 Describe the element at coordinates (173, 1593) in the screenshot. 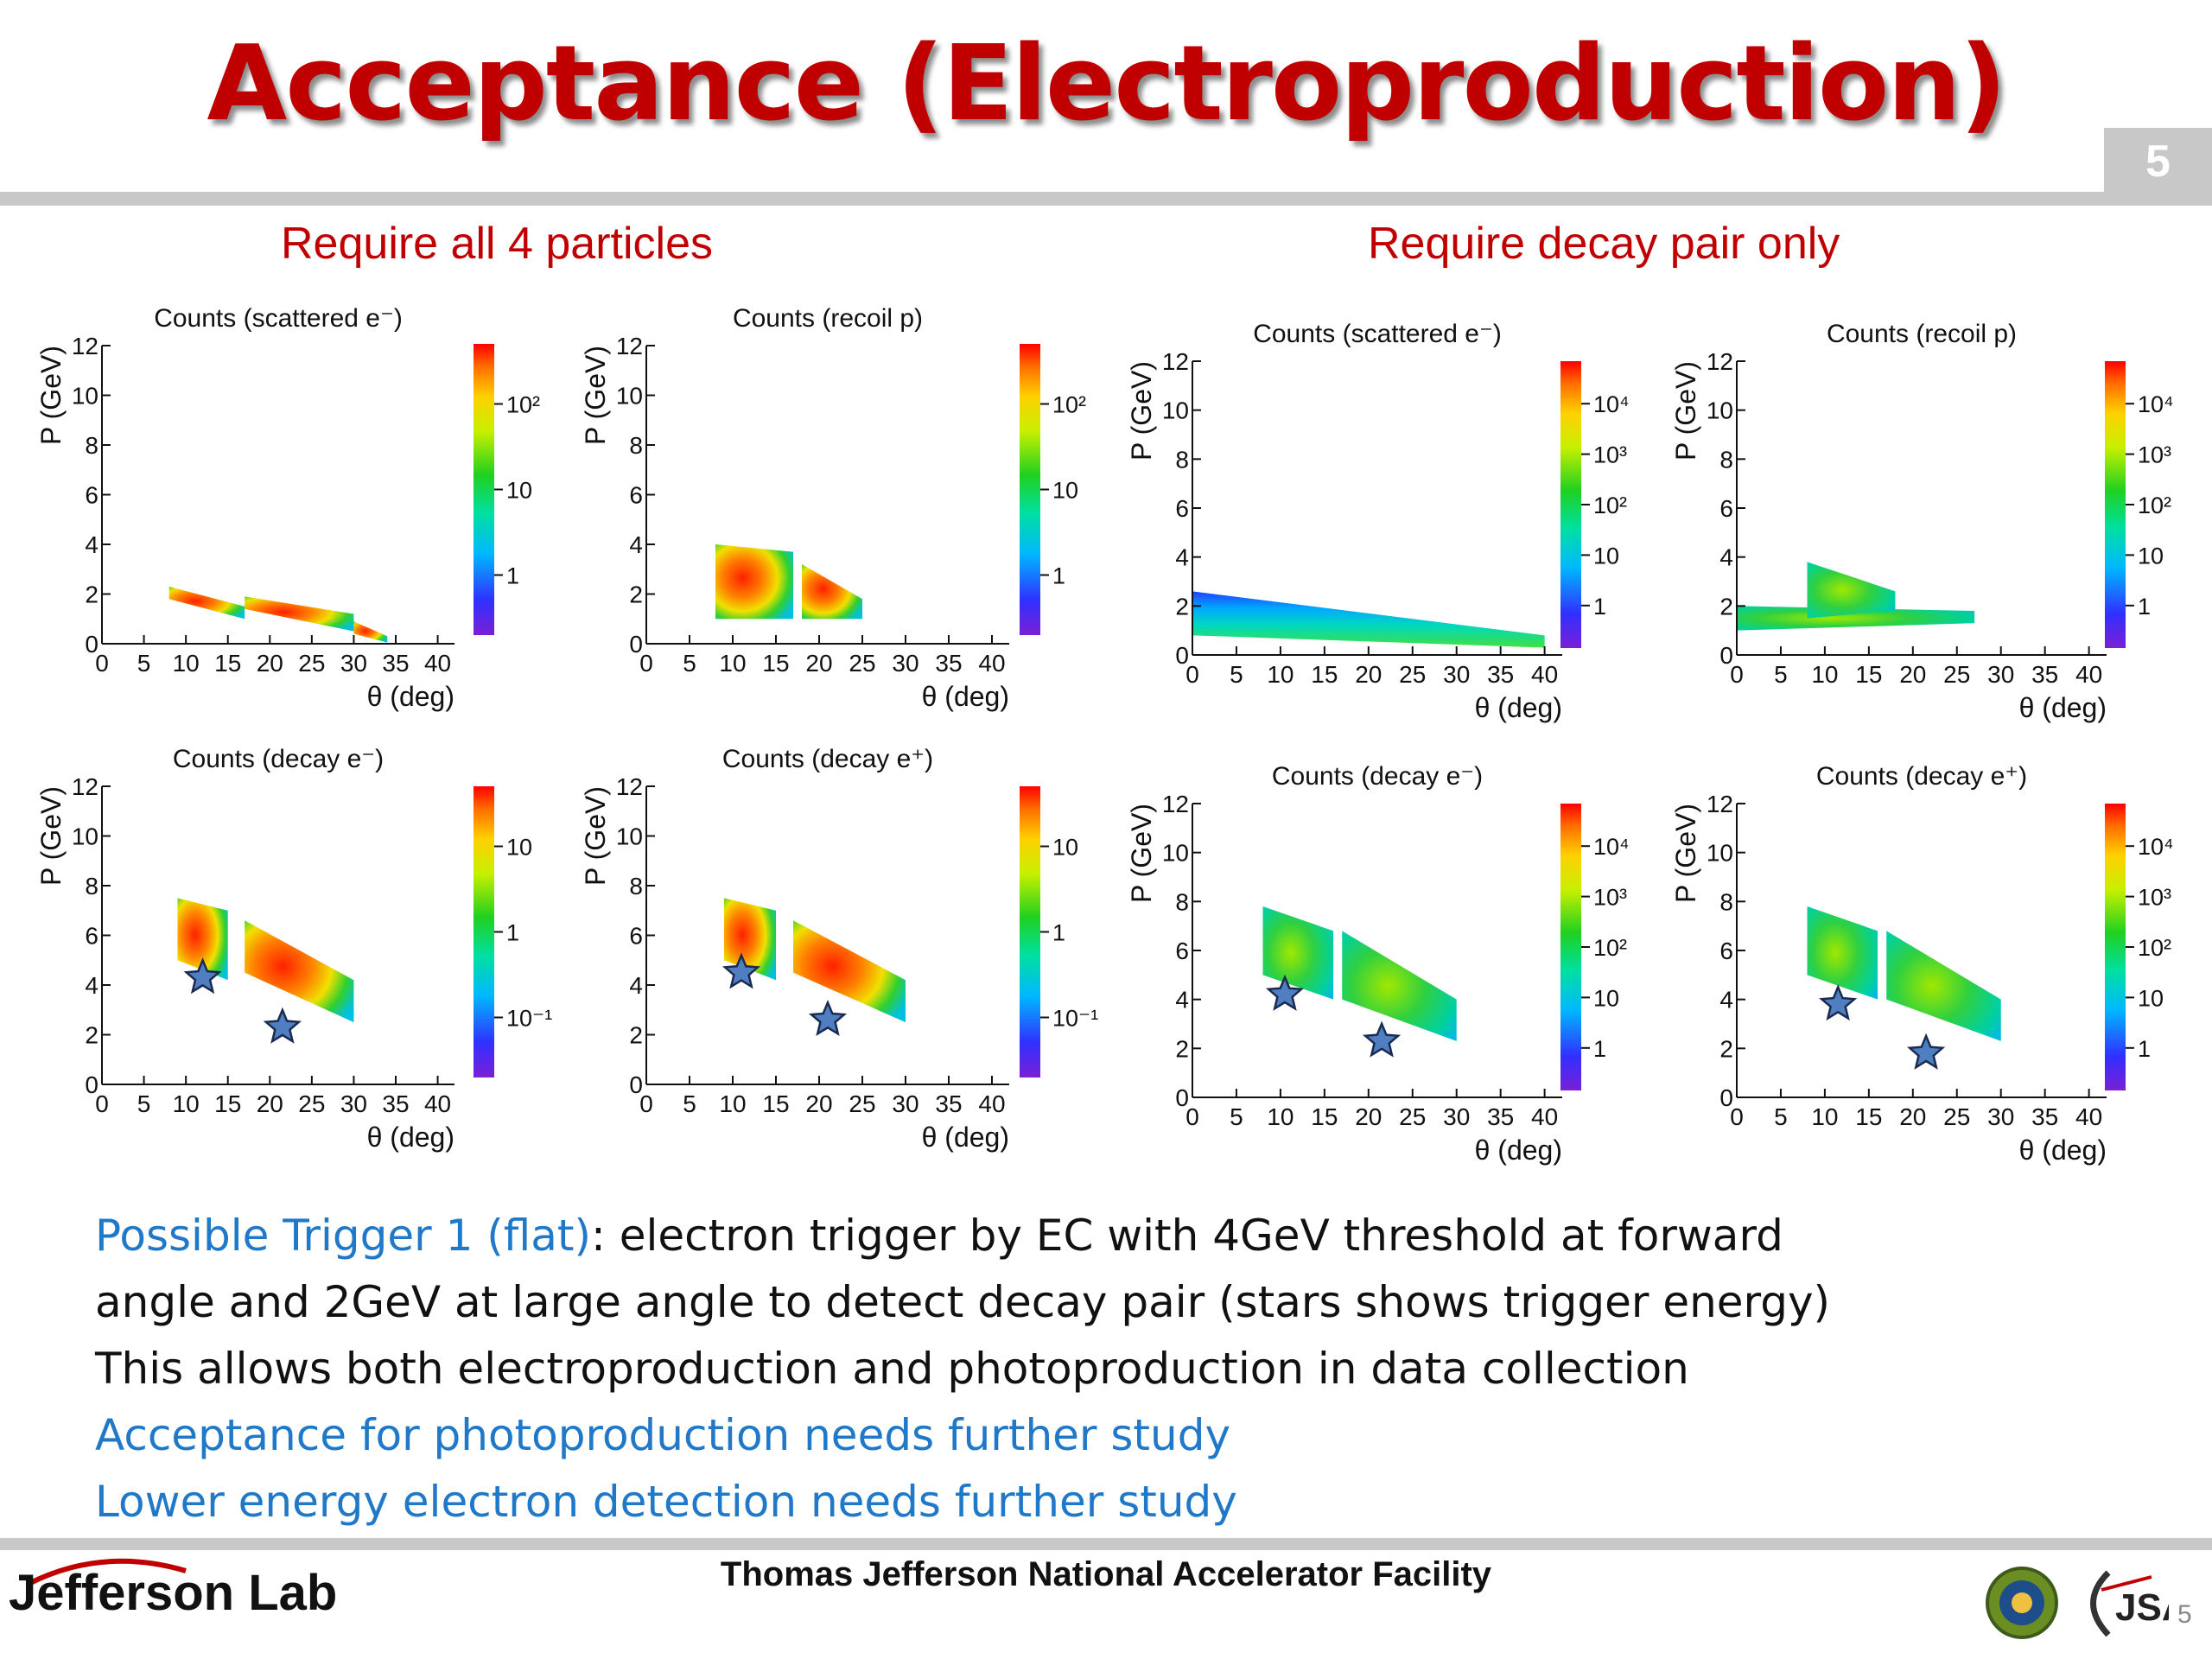

I see `jefferson-lab-logo: Jefferson Lab` at that location.